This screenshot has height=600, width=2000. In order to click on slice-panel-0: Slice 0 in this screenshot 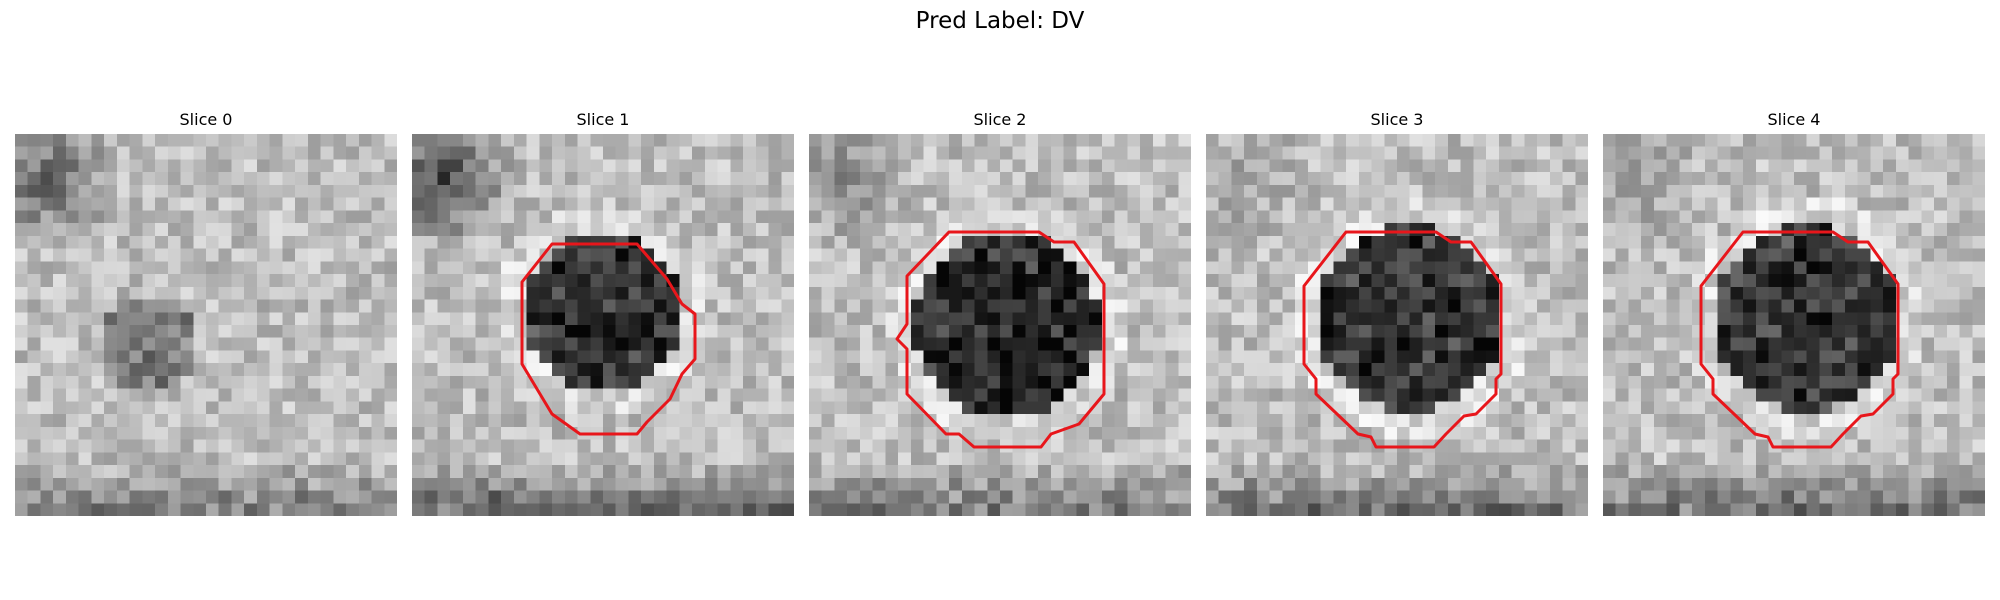, I will do `click(206, 312)`.